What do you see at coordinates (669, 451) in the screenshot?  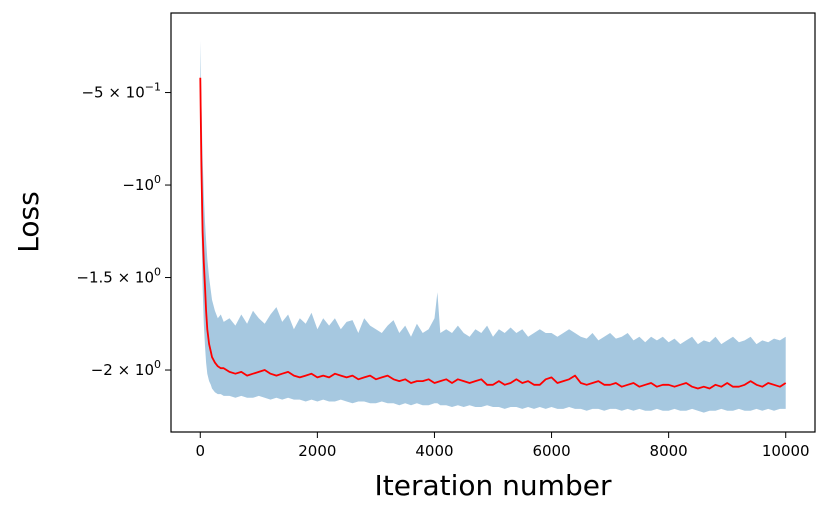 I see `x-tick-label: 8000` at bounding box center [669, 451].